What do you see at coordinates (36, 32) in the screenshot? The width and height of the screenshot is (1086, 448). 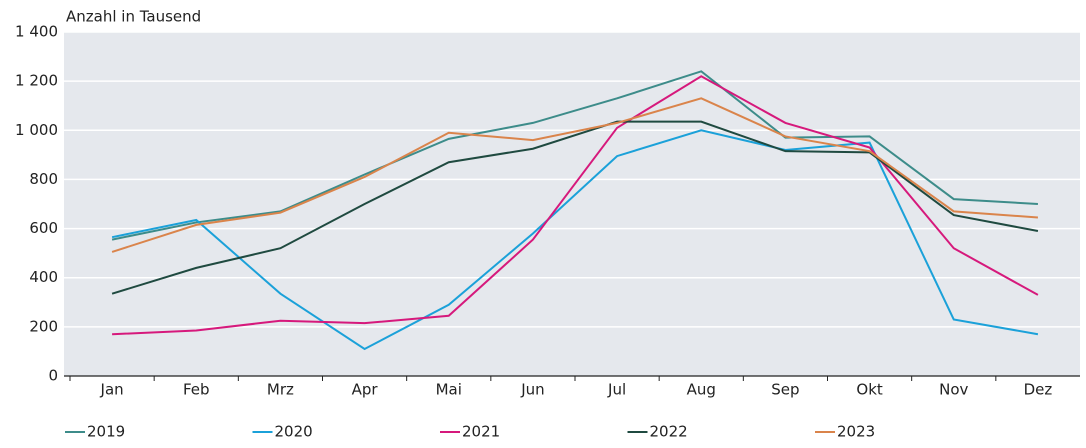 I see `y-tick-label: 1 400` at bounding box center [36, 32].